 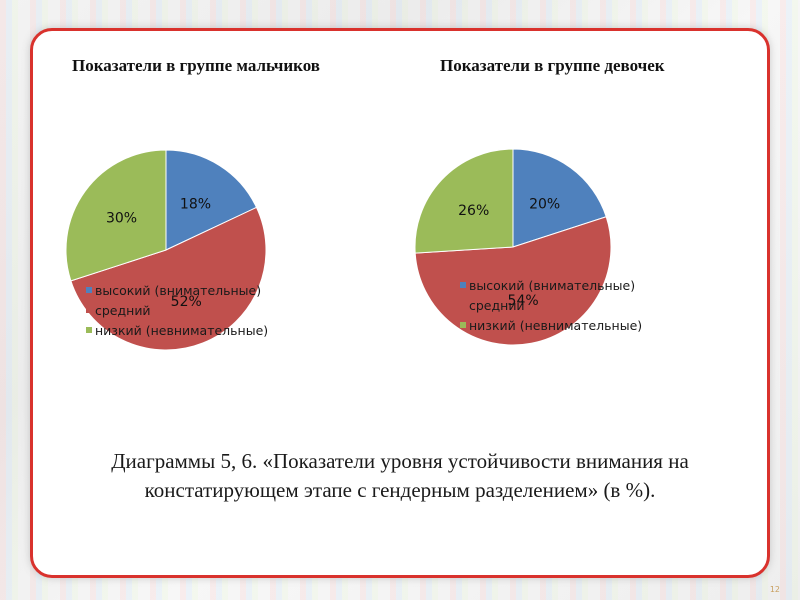 What do you see at coordinates (195, 205) in the screenshot?
I see `pie-label-boys-high: 18%` at bounding box center [195, 205].